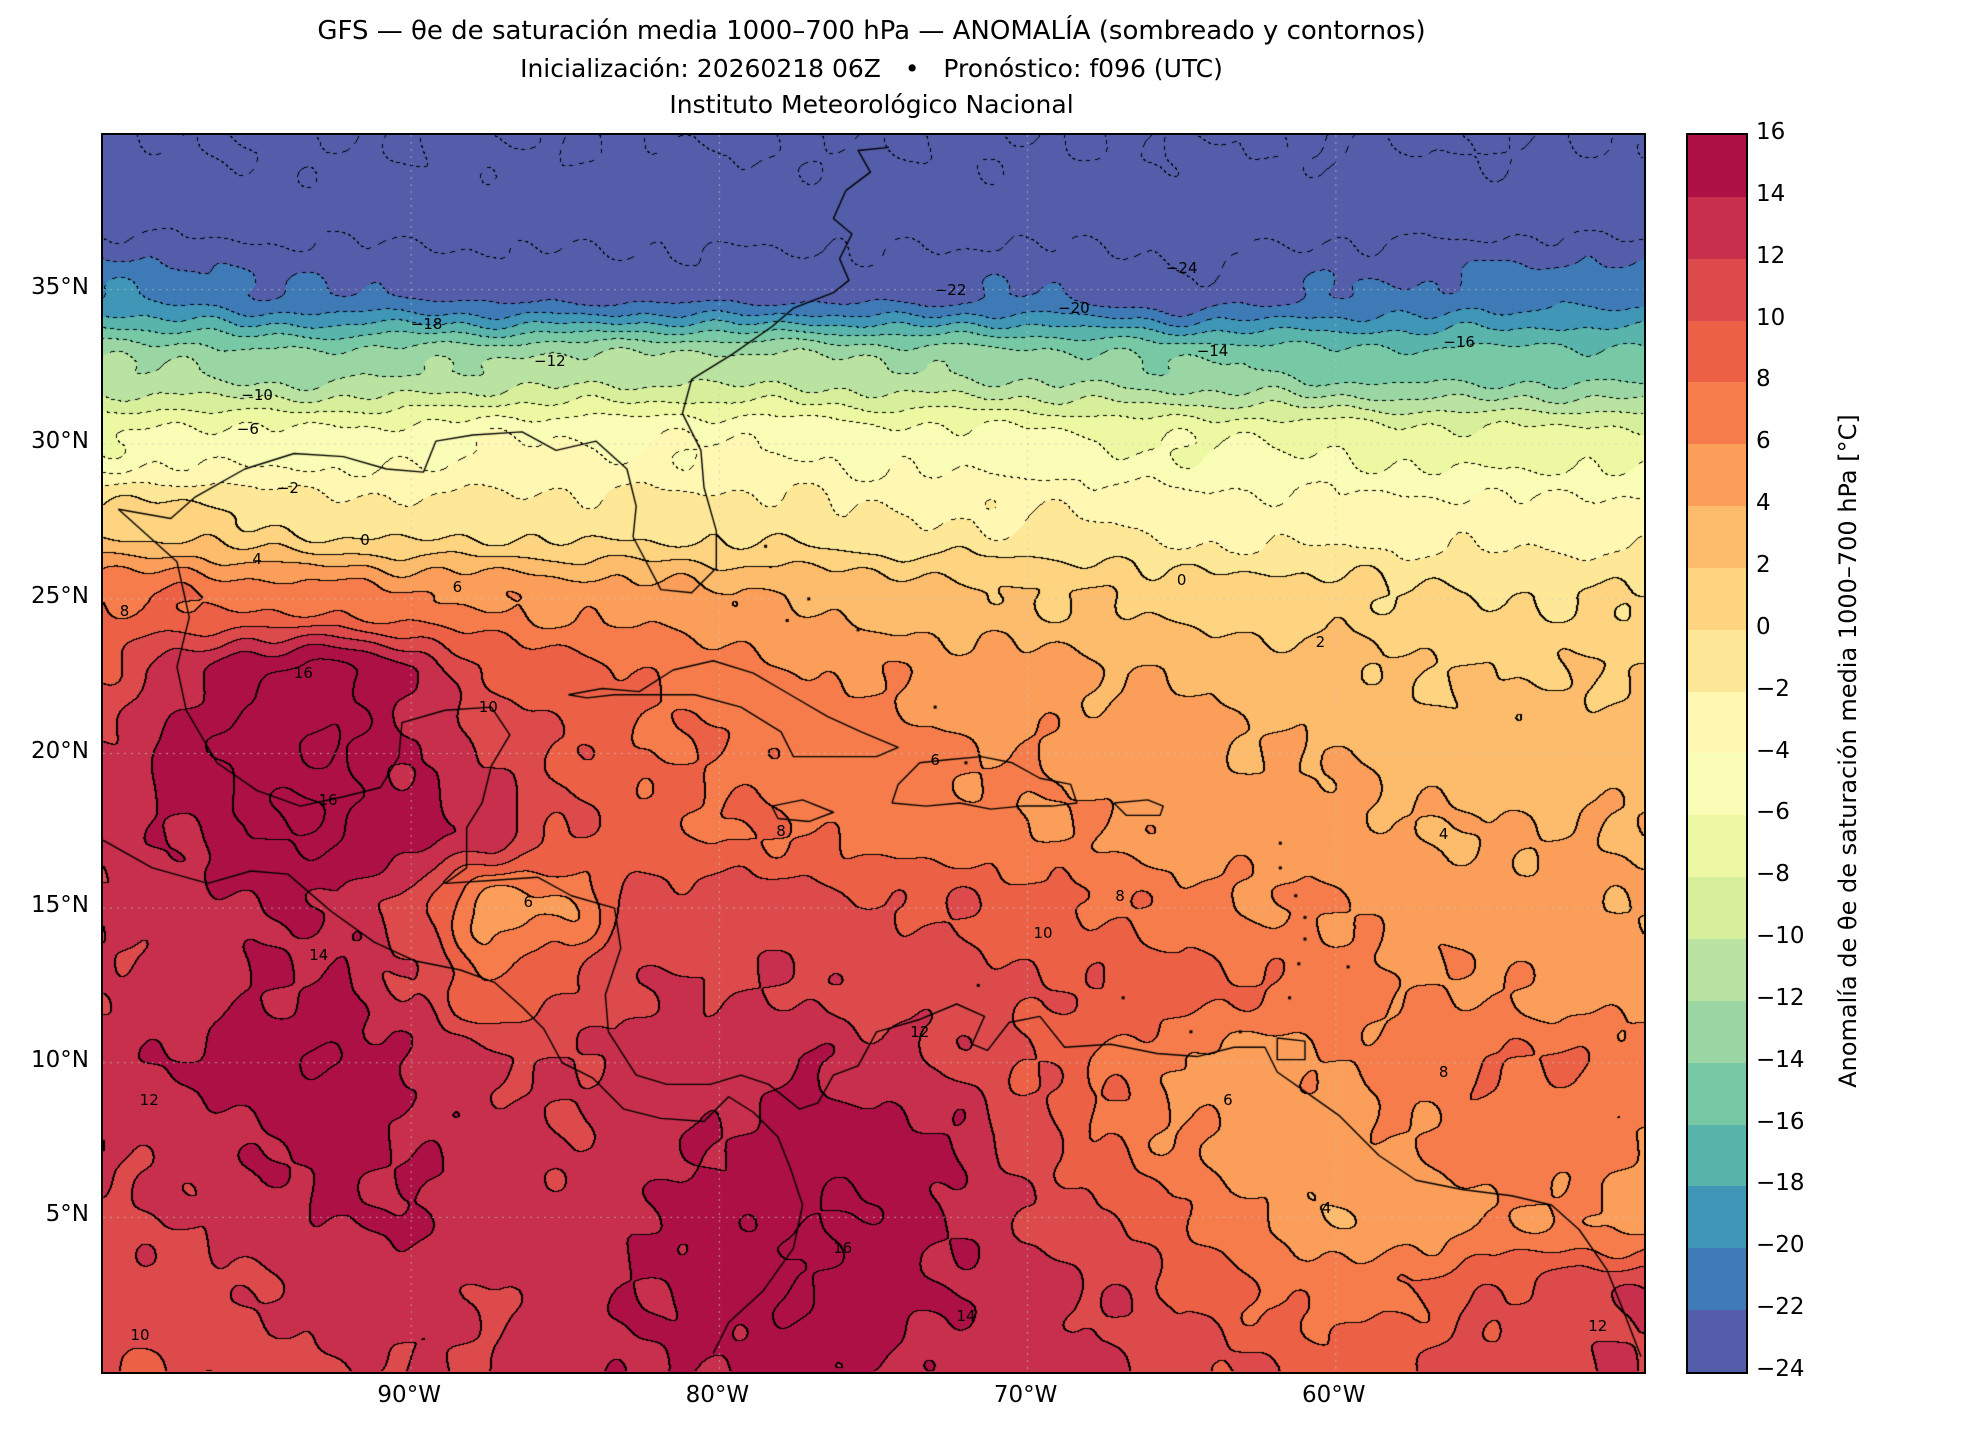 The height and width of the screenshot is (1440, 1980). Describe the element at coordinates (1773, 812) in the screenshot. I see `colorbar-tick-label: −6` at that location.